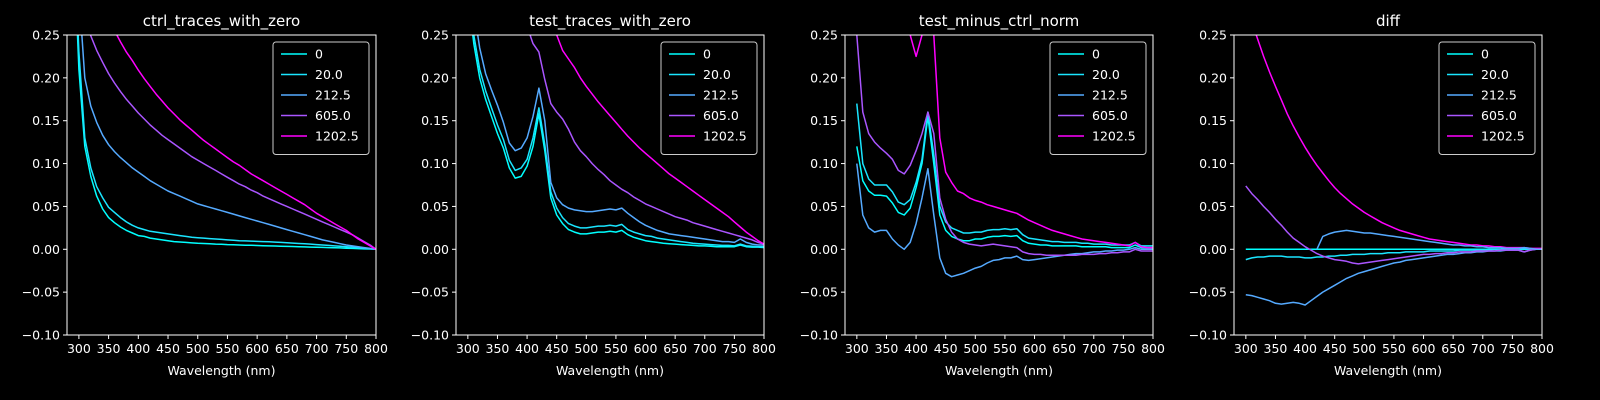  I want to click on chart-title: test_traces_with_zero, so click(610, 21).